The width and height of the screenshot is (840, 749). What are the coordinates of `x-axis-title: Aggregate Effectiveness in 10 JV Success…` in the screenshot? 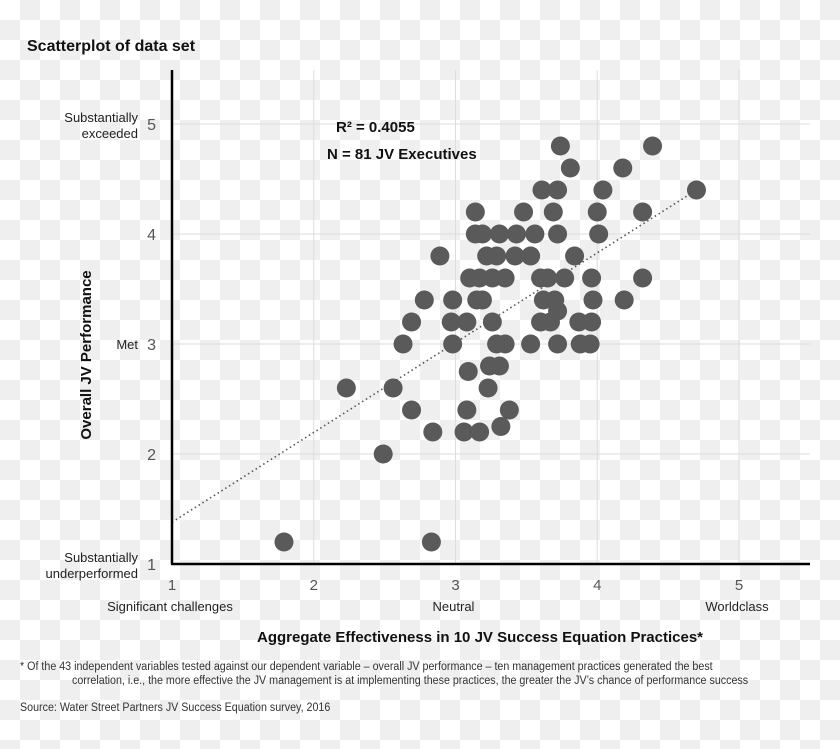 It's located at (480, 637).